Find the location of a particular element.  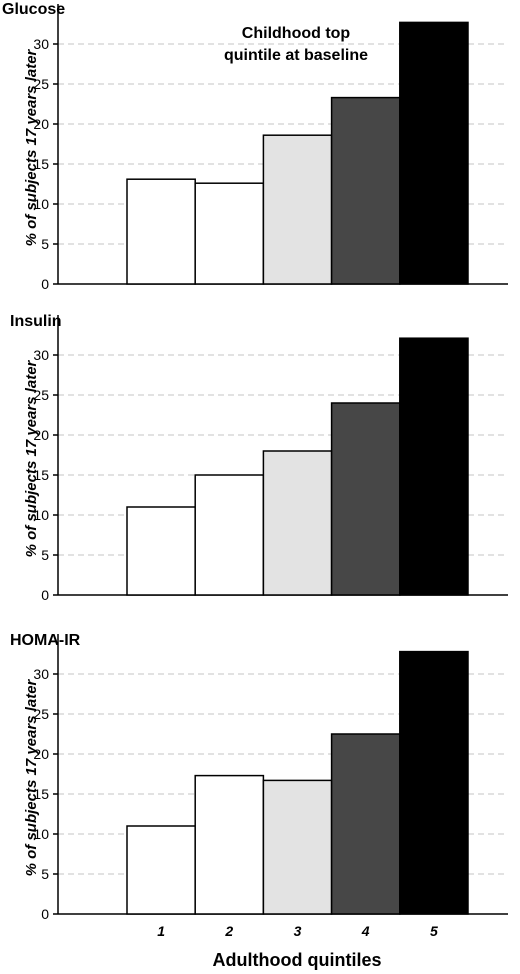

chart-annotation: Childhood top is located at coordinates (296, 33).